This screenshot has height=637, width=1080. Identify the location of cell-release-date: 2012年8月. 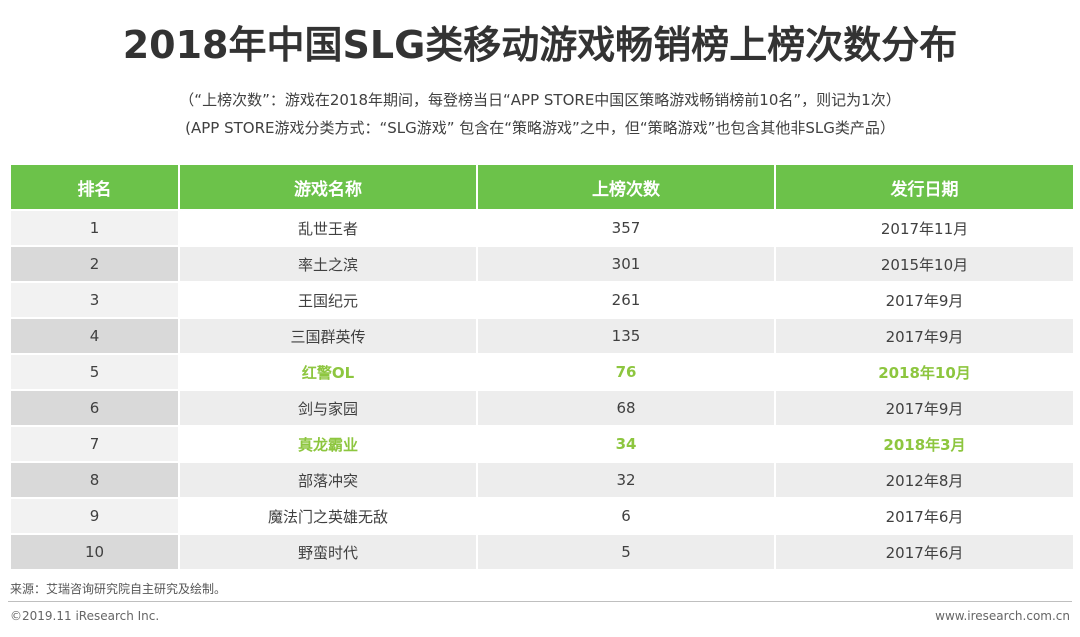
(924, 480).